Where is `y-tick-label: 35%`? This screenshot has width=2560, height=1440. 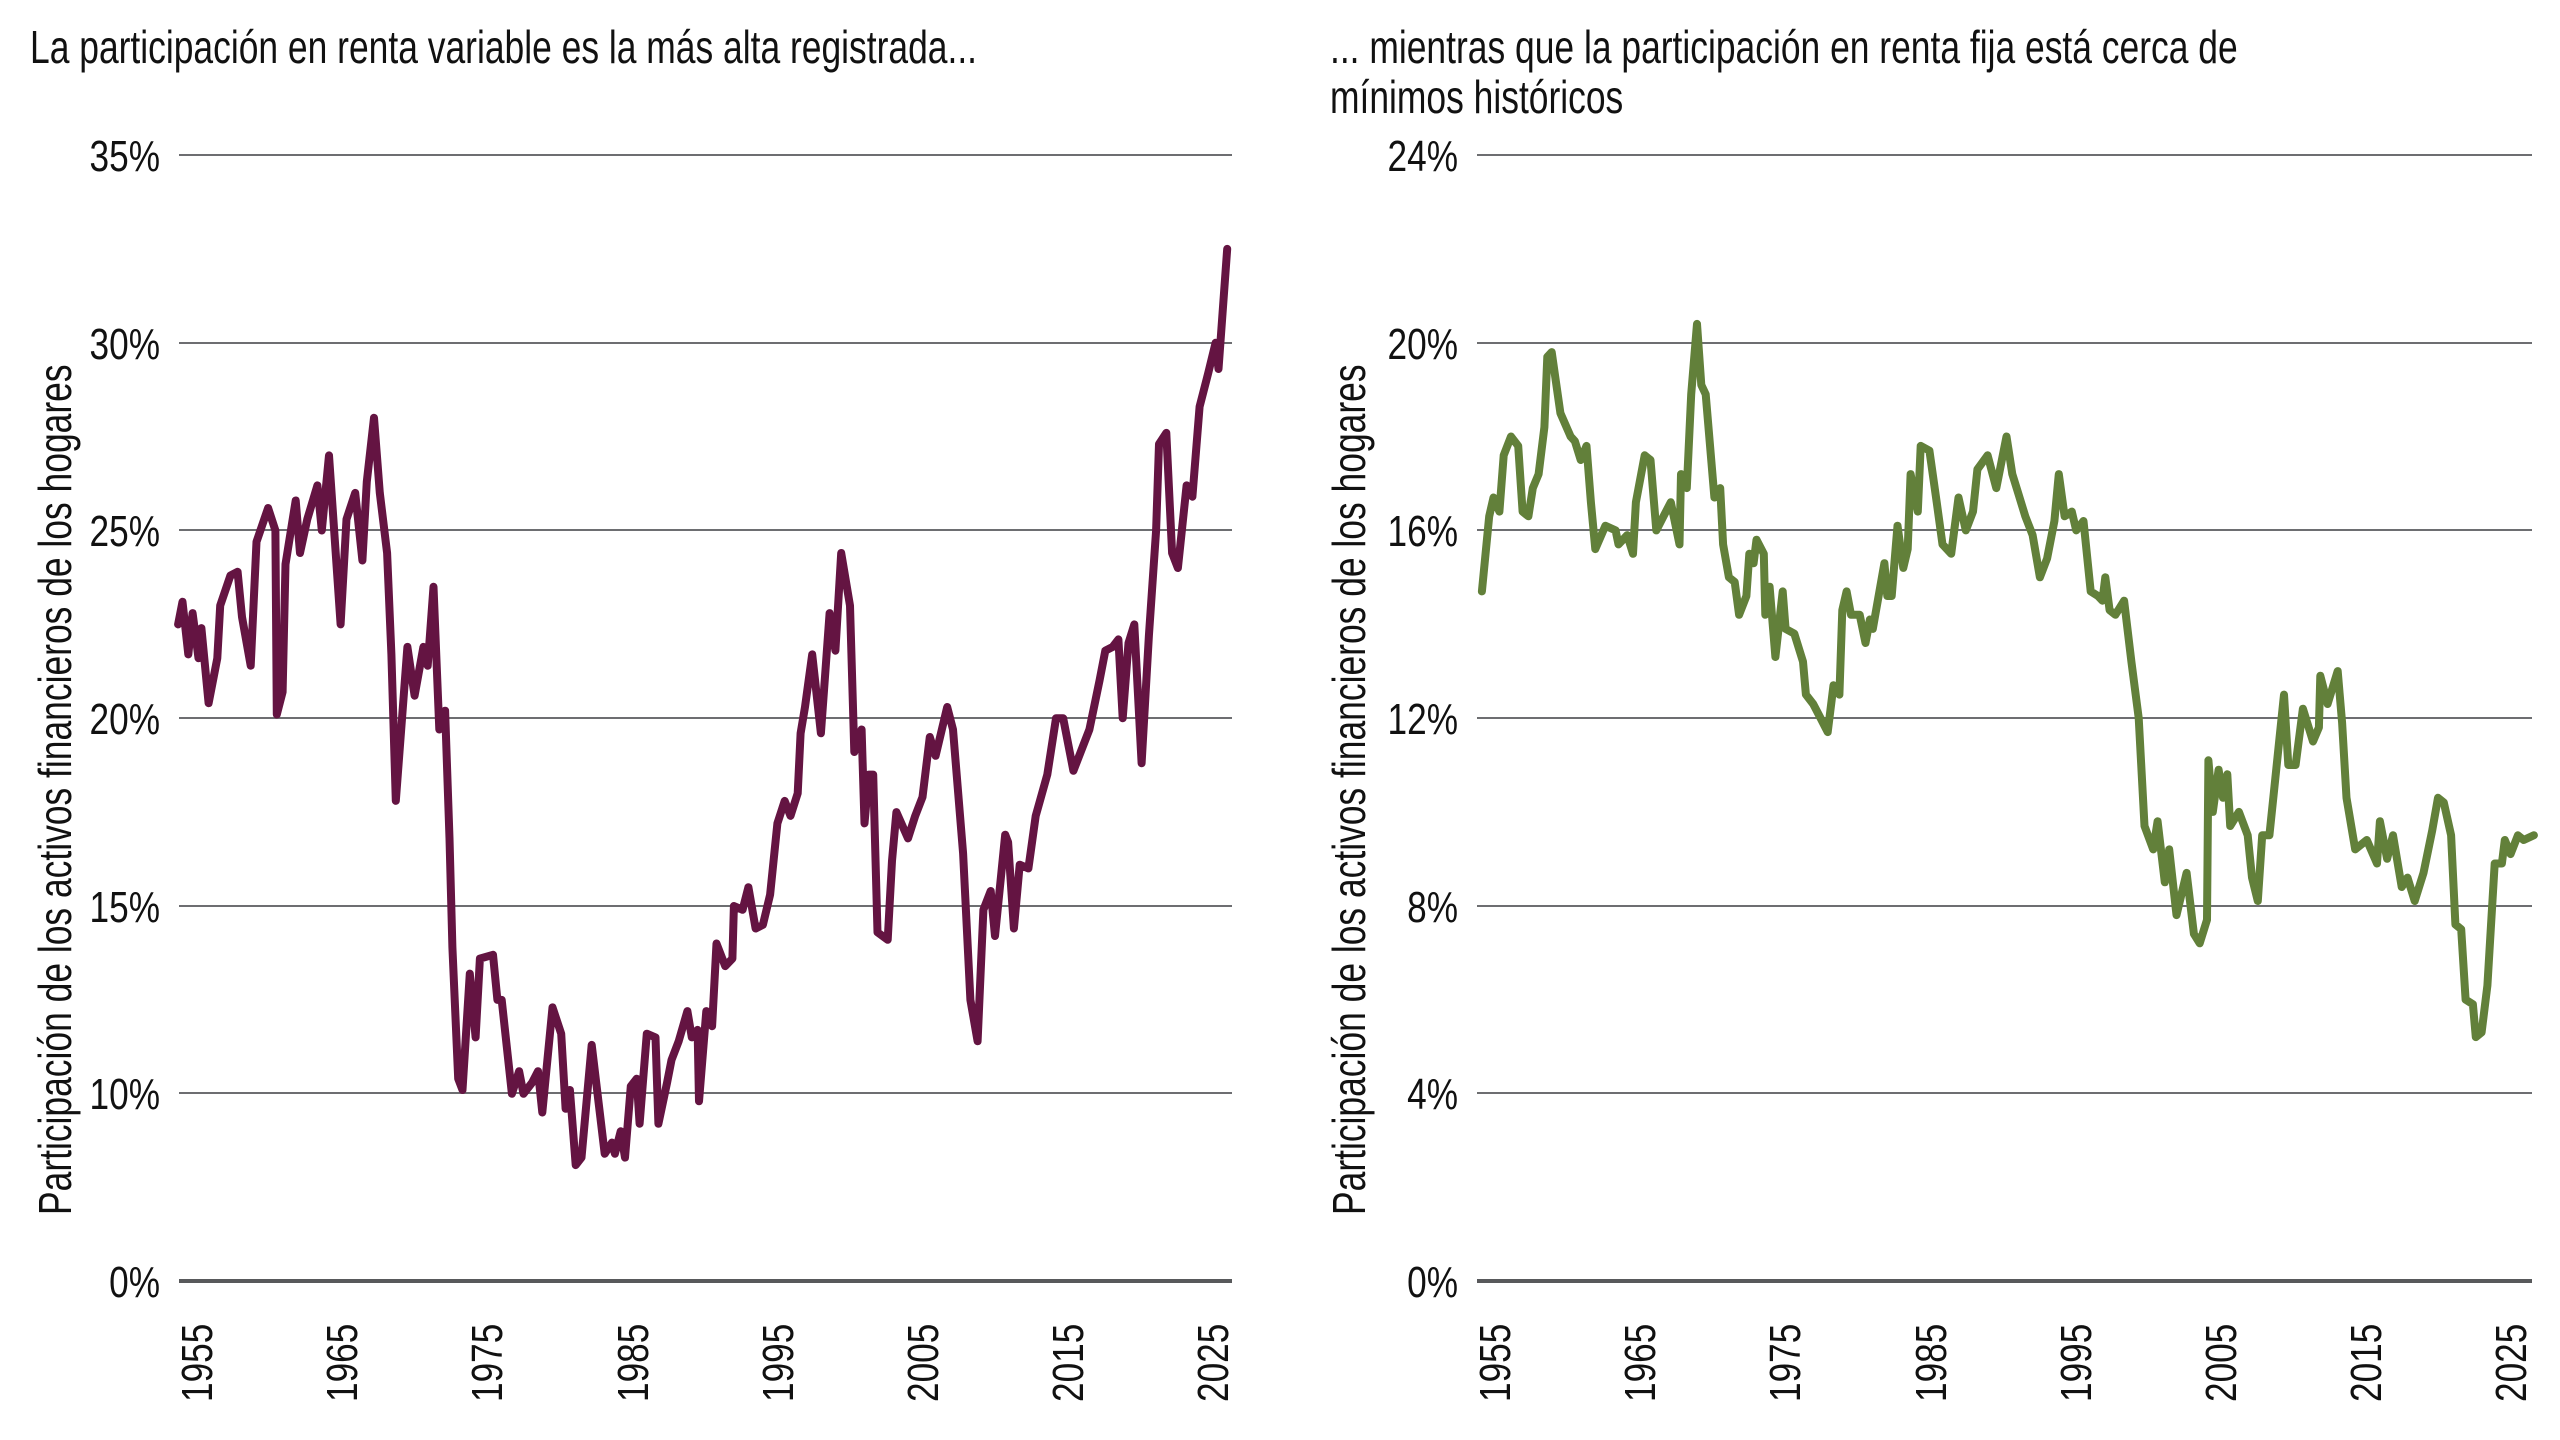 y-tick-label: 35% is located at coordinates (125, 156).